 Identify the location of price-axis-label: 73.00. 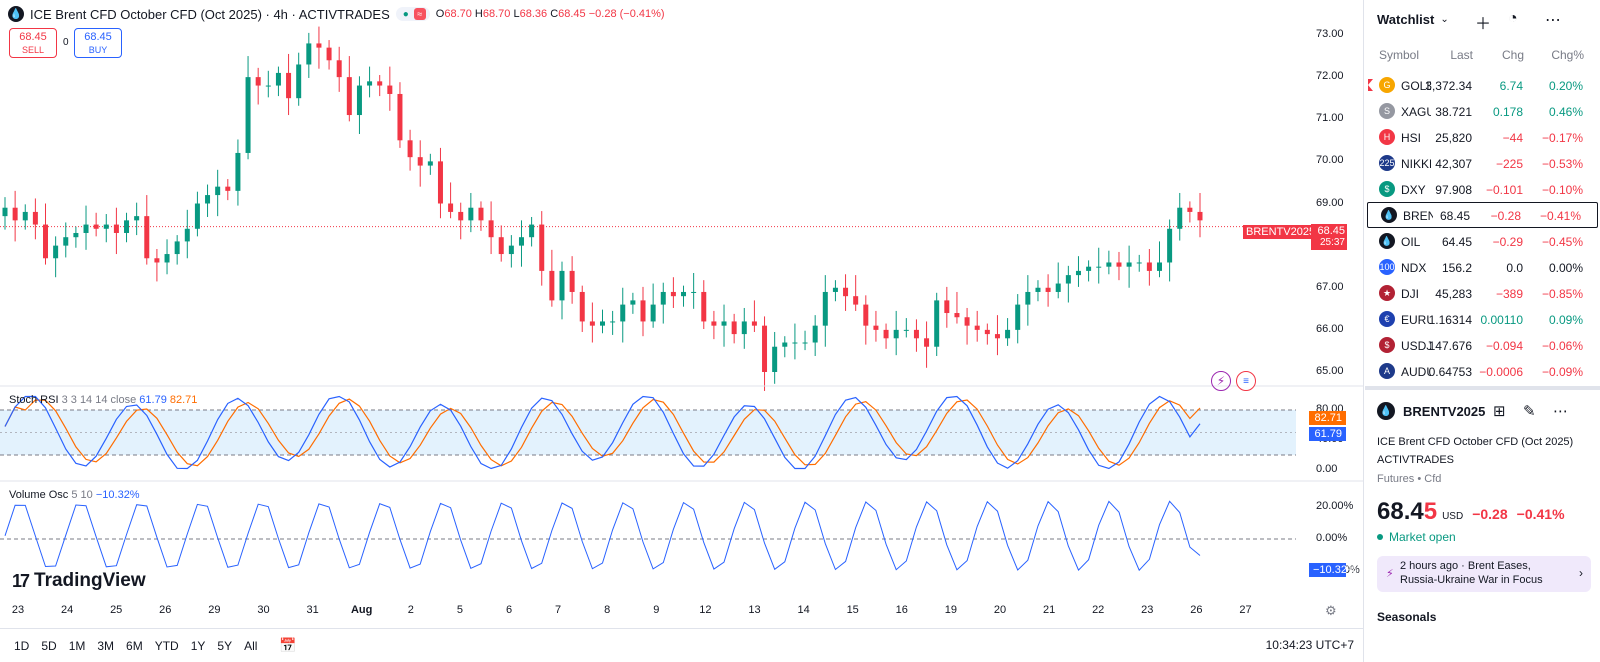
(1330, 34).